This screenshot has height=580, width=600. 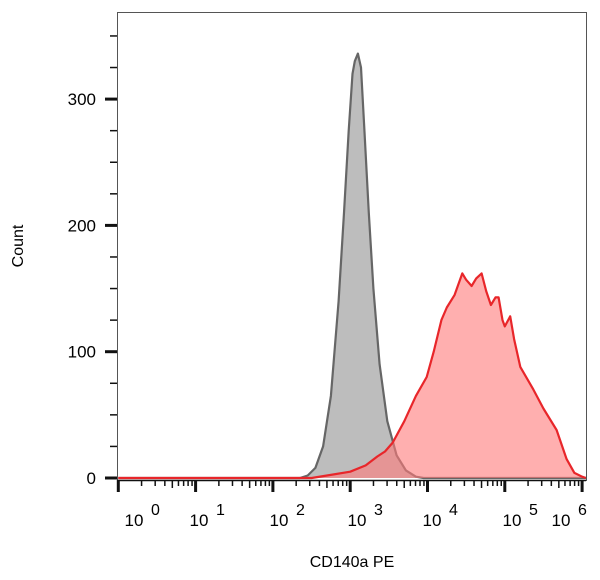 What do you see at coordinates (533, 510) in the screenshot?
I see `x-tick-exponent: 5` at bounding box center [533, 510].